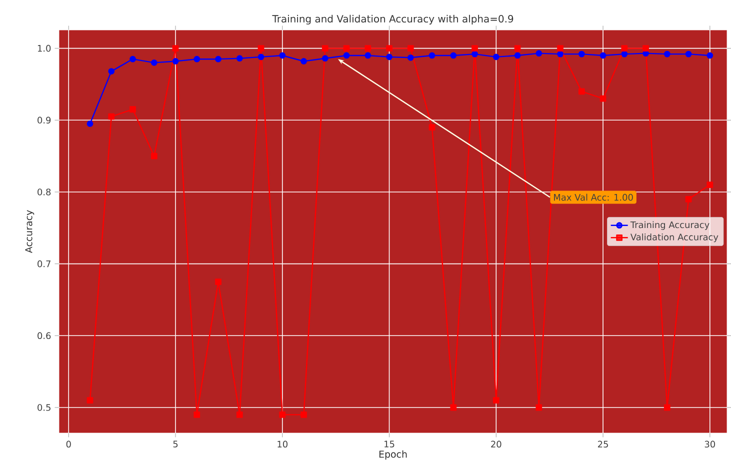  What do you see at coordinates (44, 192) in the screenshot?
I see `y-tick-label: 0.8` at bounding box center [44, 192].